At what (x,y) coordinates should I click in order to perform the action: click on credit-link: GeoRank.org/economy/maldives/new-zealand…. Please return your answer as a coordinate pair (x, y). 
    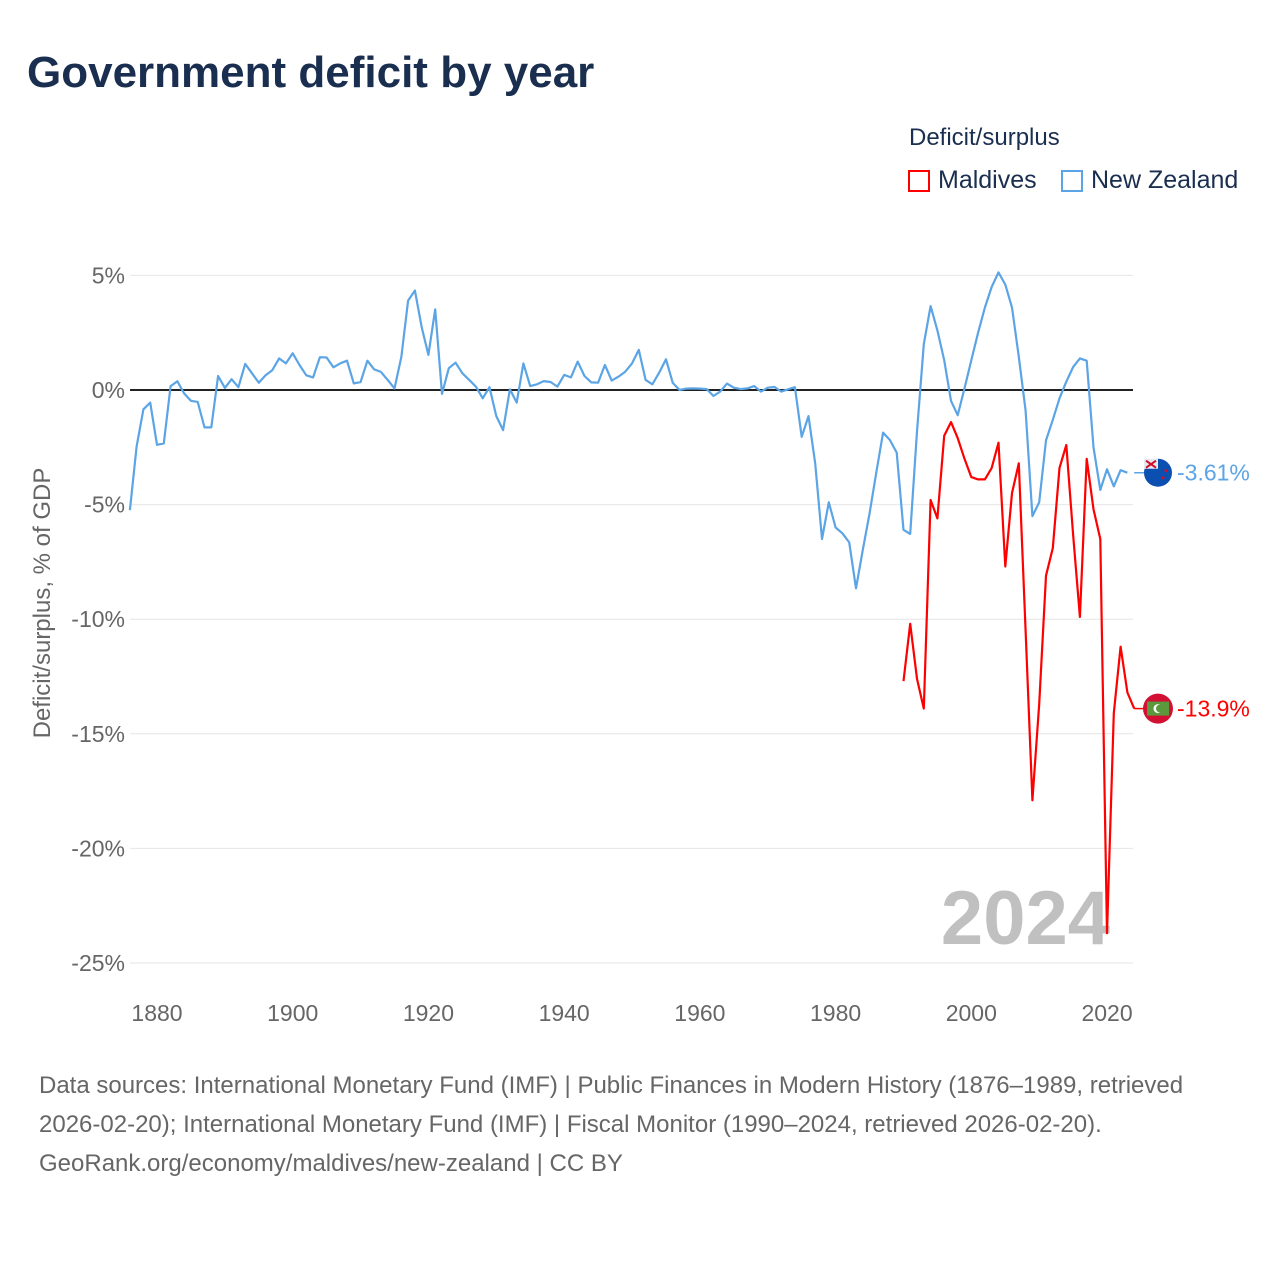
    Looking at the image, I should click on (331, 1163).